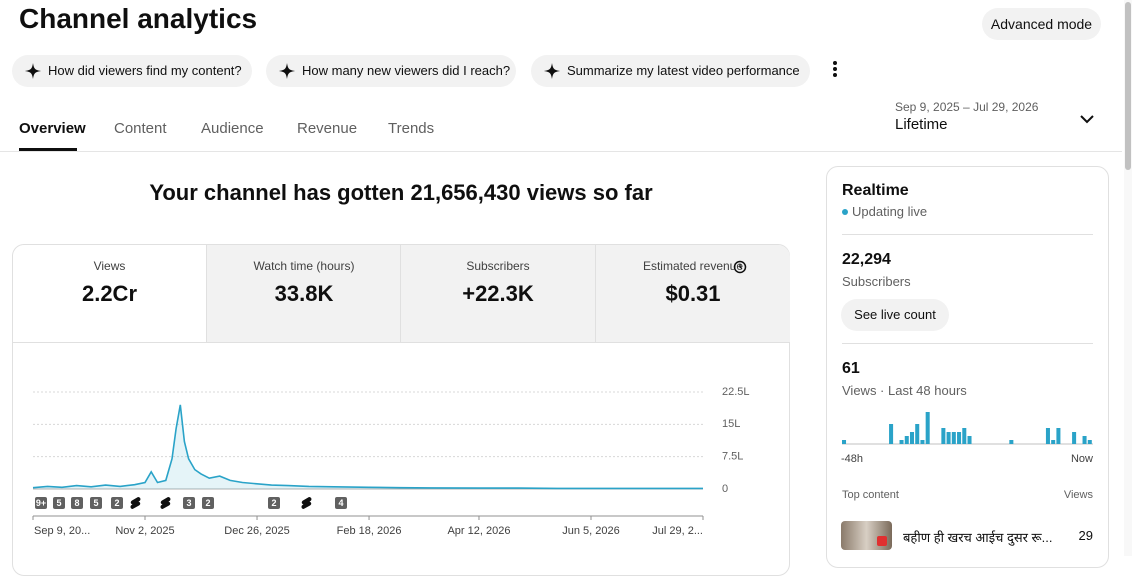  What do you see at coordinates (895, 315) in the screenshot?
I see `live-count-button: See live count` at bounding box center [895, 315].